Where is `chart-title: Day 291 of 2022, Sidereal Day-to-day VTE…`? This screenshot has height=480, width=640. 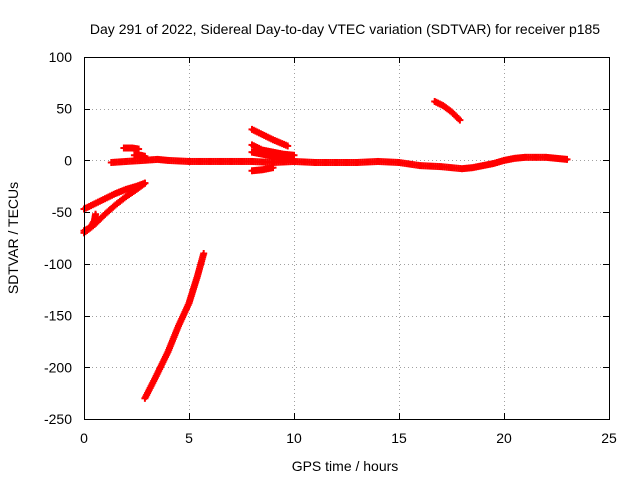 chart-title: Day 291 of 2022, Sidereal Day-to-day VTE… is located at coordinates (345, 29).